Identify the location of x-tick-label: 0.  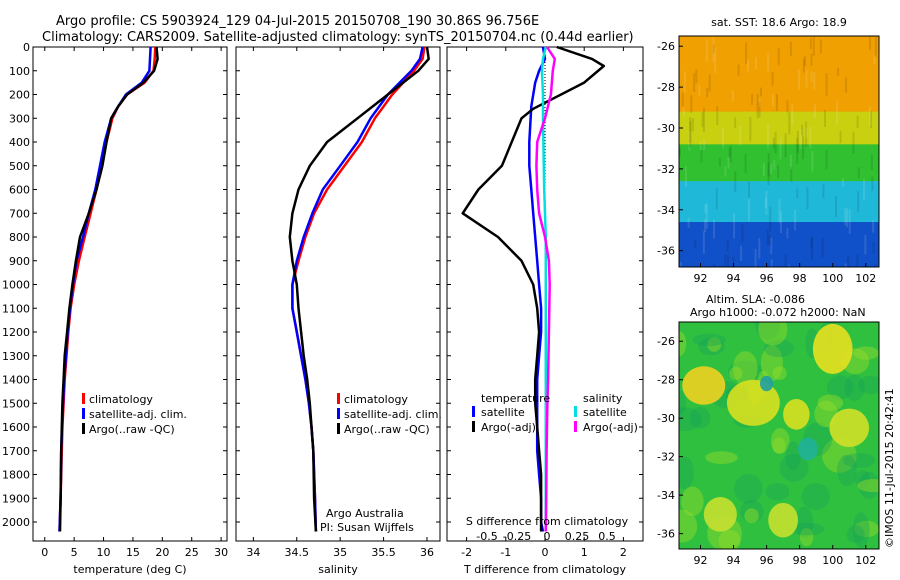
(44, 552).